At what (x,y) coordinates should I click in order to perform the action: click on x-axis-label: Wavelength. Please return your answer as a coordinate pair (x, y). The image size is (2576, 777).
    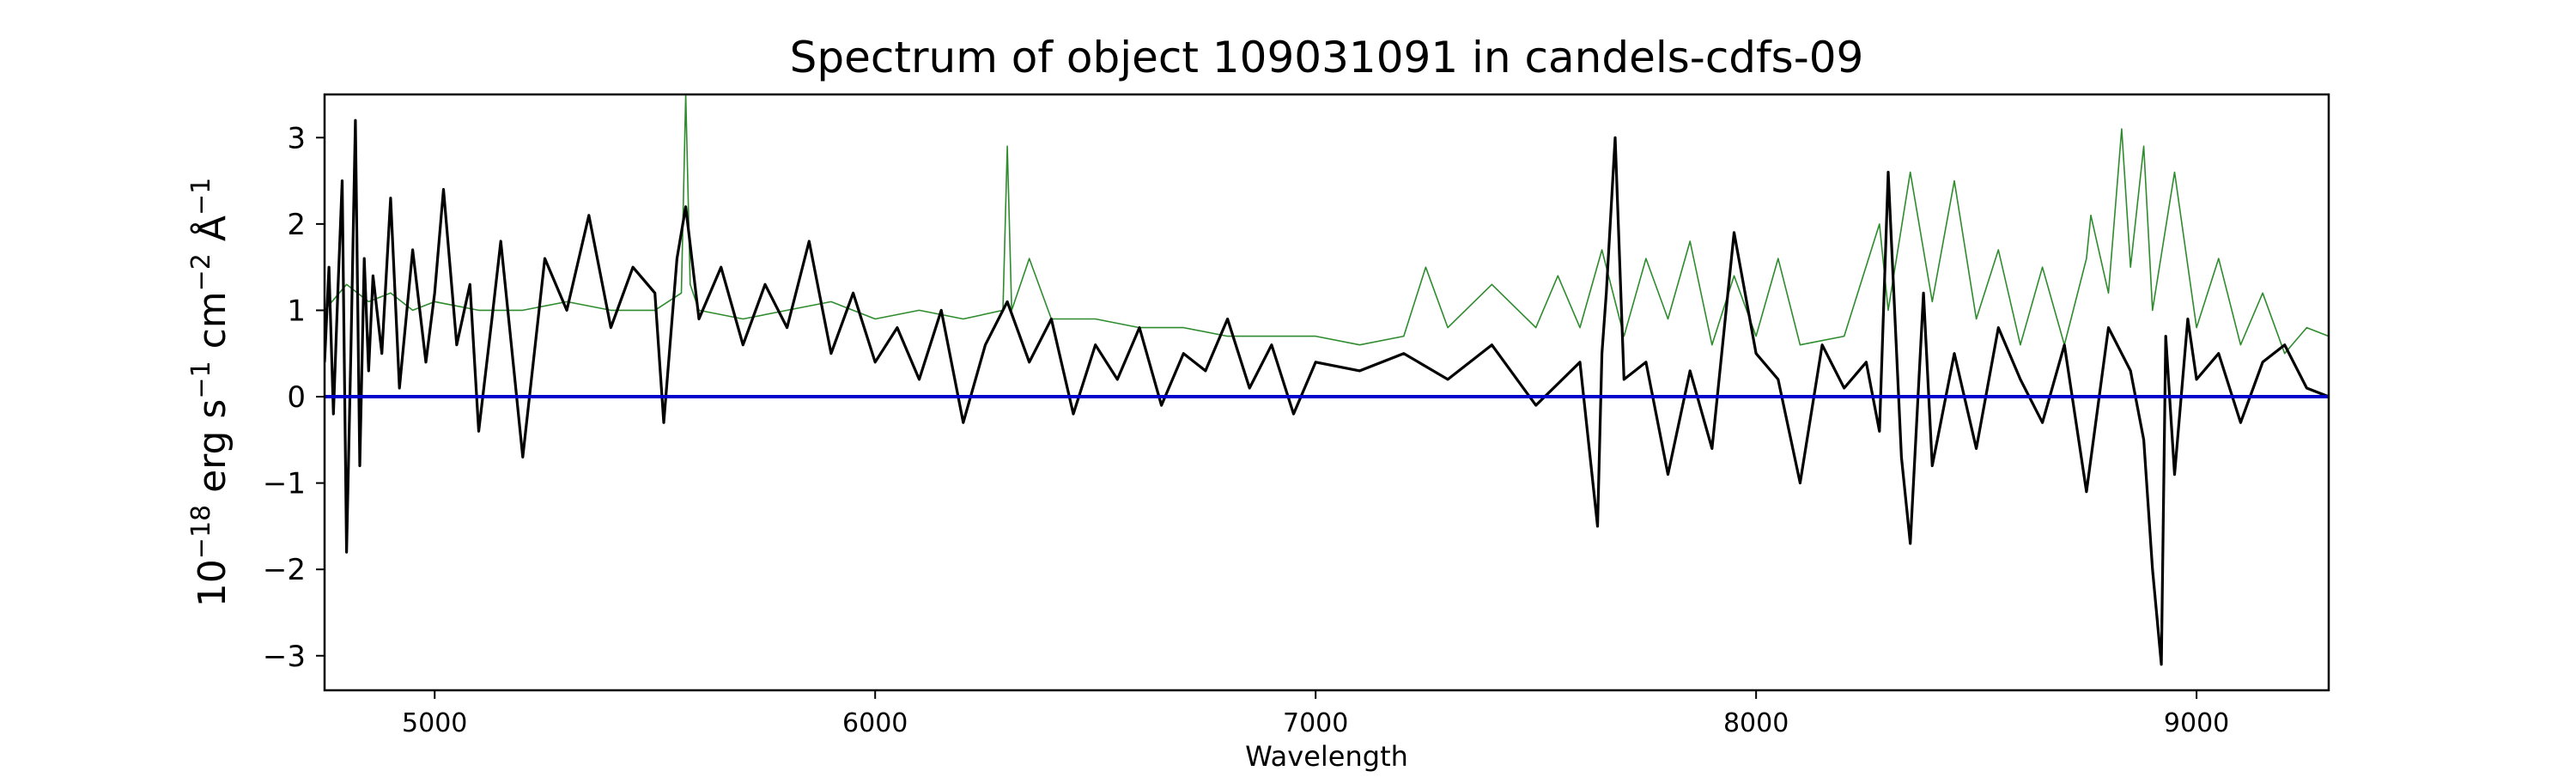
    Looking at the image, I should click on (1327, 756).